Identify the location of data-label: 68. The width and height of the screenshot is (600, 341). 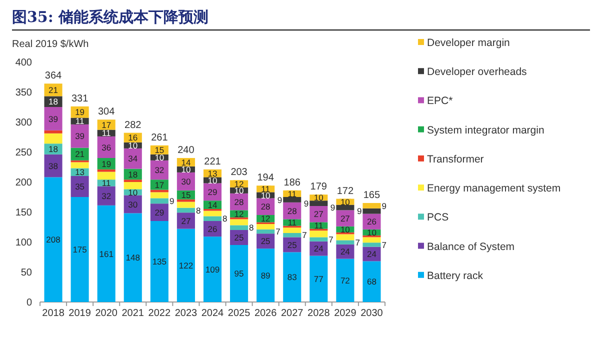
(371, 281).